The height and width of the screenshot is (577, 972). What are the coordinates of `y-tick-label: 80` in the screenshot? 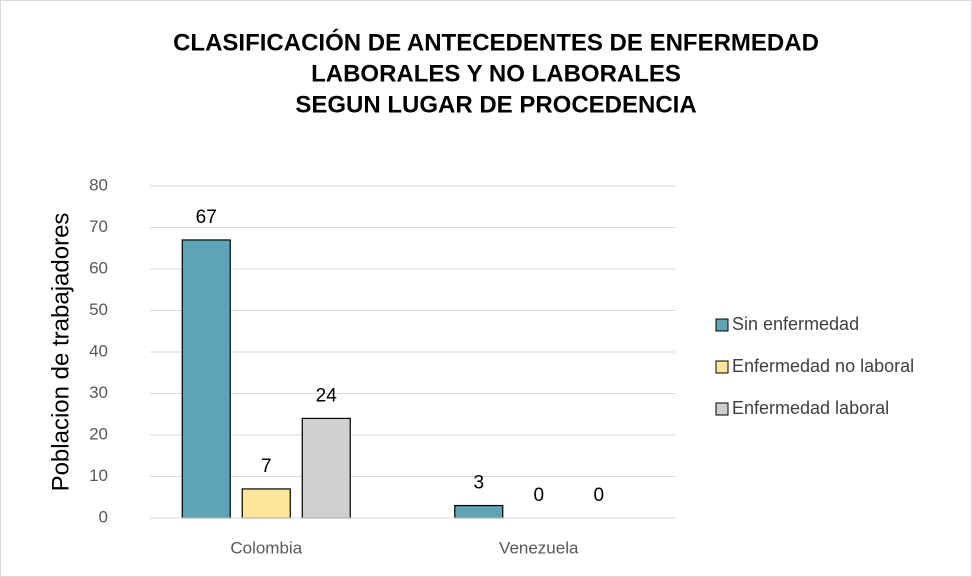 It's located at (98, 184).